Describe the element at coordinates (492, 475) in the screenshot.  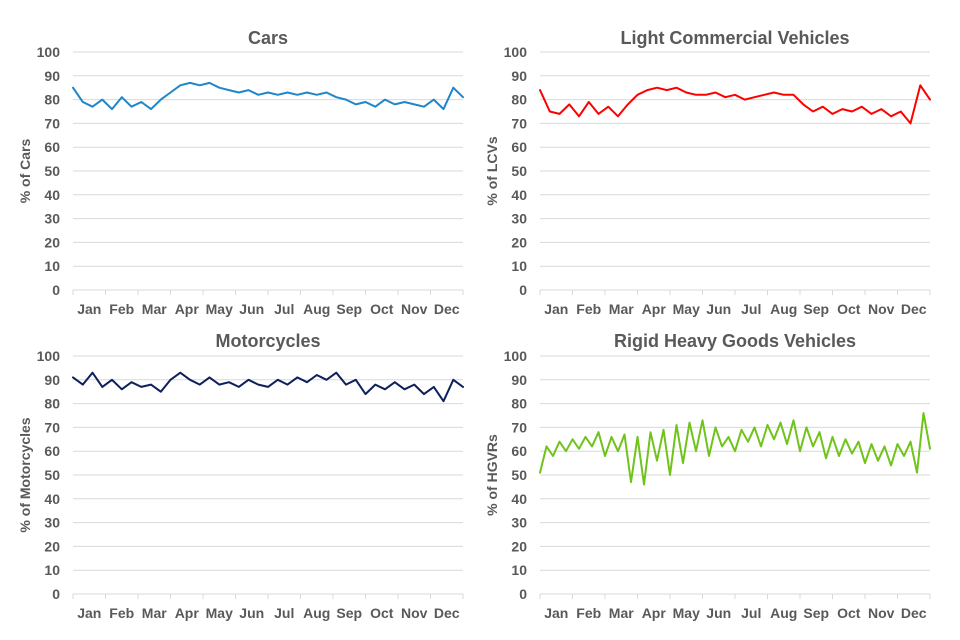
I see `y-axis-label: % of HGVRs` at that location.